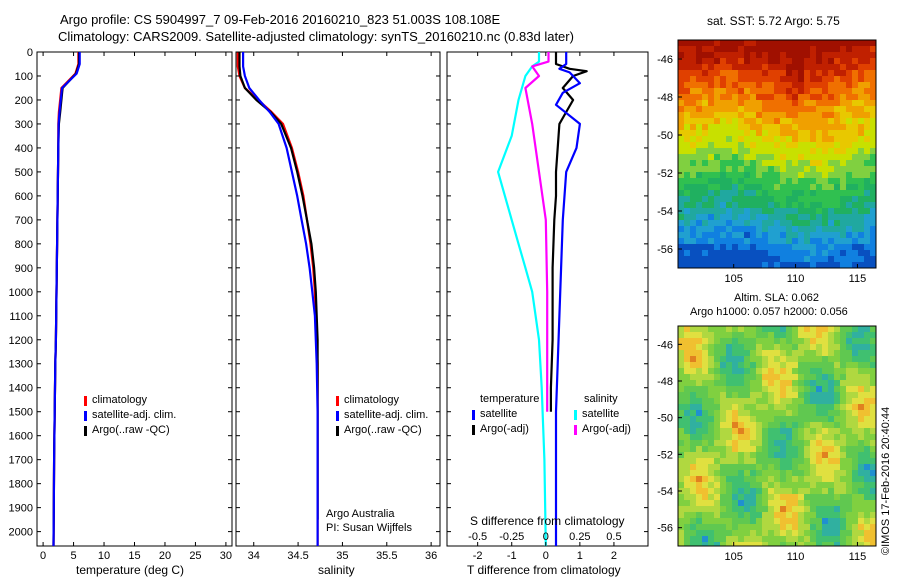 The height and width of the screenshot is (580, 900). What do you see at coordinates (24, 269) in the screenshot?
I see `ytick-label: 900` at bounding box center [24, 269].